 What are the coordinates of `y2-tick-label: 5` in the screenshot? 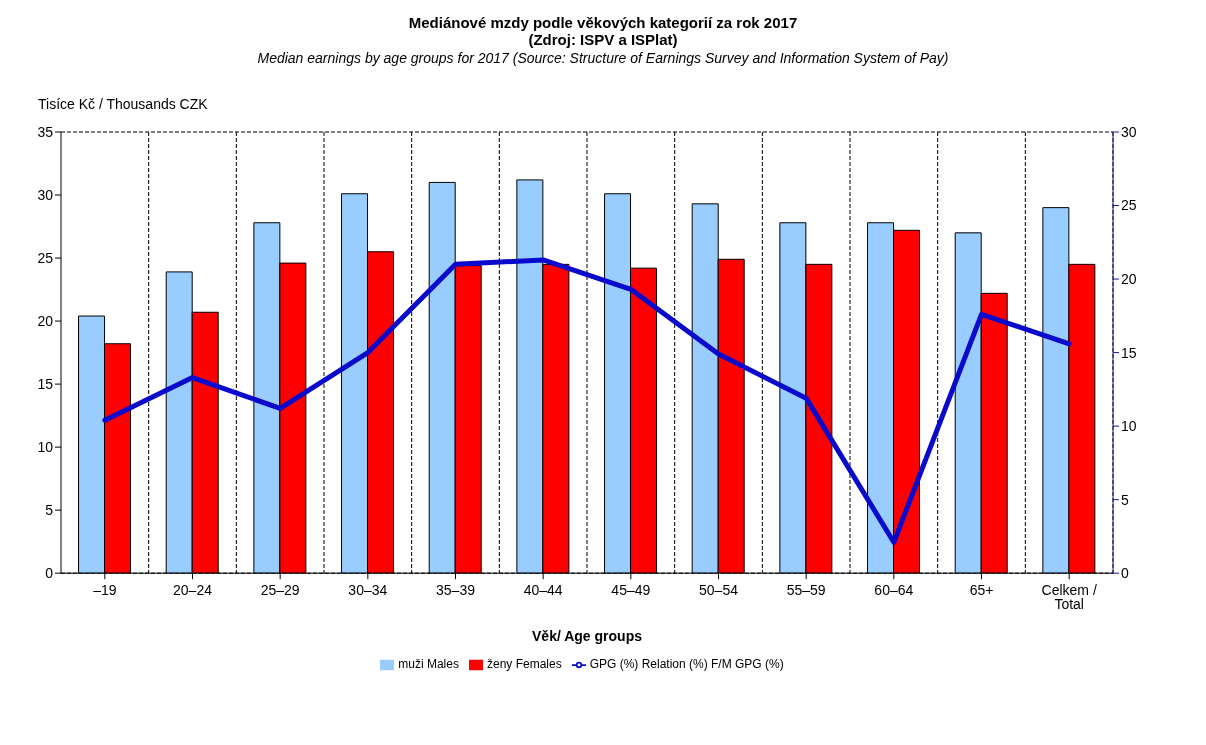 It's located at (1125, 499).